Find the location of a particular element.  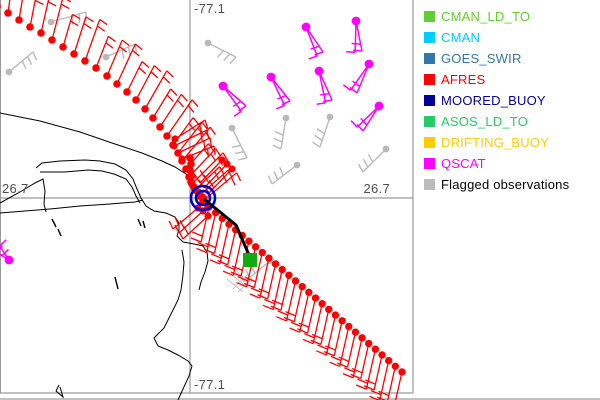

center-circle-marker is located at coordinates (203, 198).